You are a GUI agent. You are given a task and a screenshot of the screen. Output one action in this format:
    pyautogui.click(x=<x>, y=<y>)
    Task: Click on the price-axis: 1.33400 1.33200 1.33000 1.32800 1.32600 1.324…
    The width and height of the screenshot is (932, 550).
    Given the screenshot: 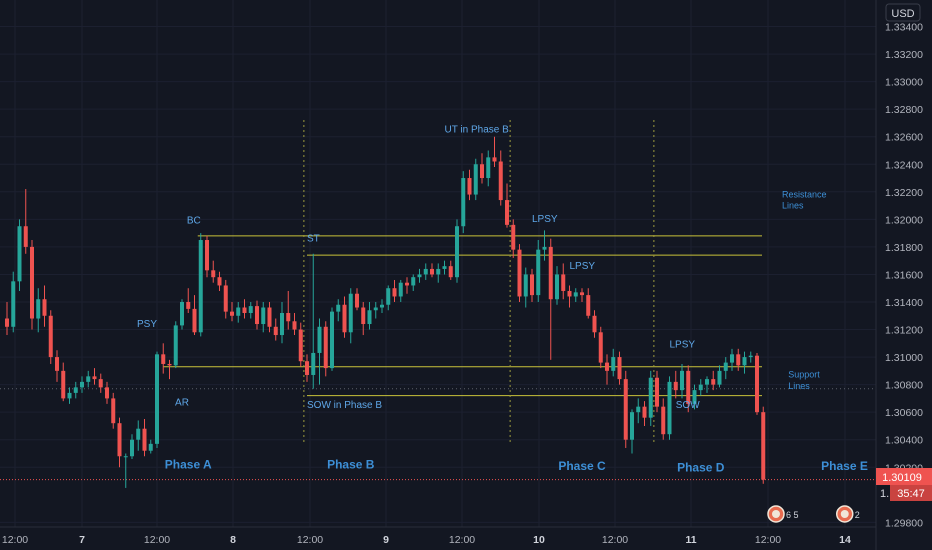 What is the action you would take?
    pyautogui.click(x=903, y=275)
    